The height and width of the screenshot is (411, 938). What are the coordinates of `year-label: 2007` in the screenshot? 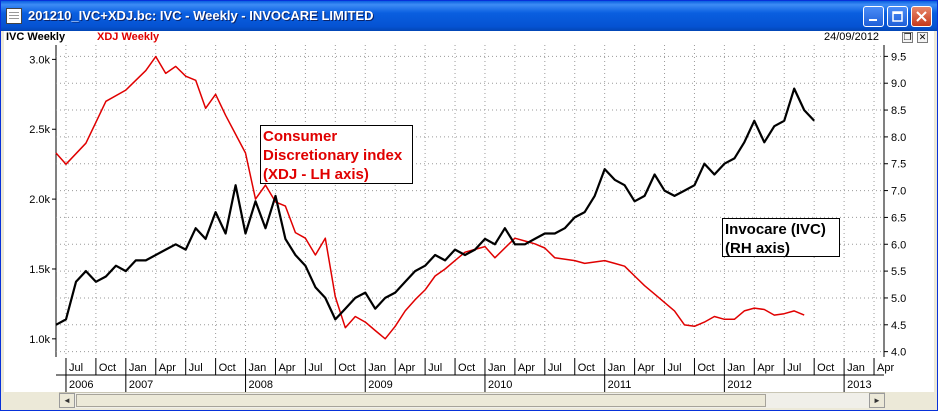 It's located at (141, 385).